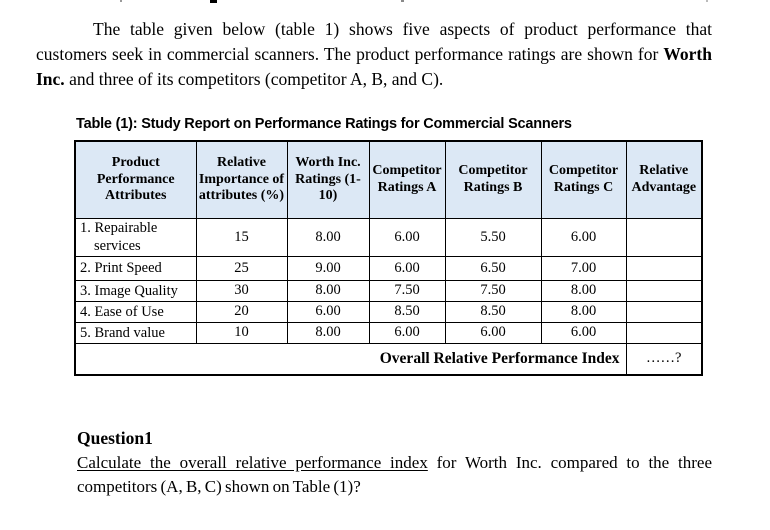 This screenshot has width=770, height=530. I want to click on column-header-competitor-b: Competitor Ratings B, so click(493, 179).